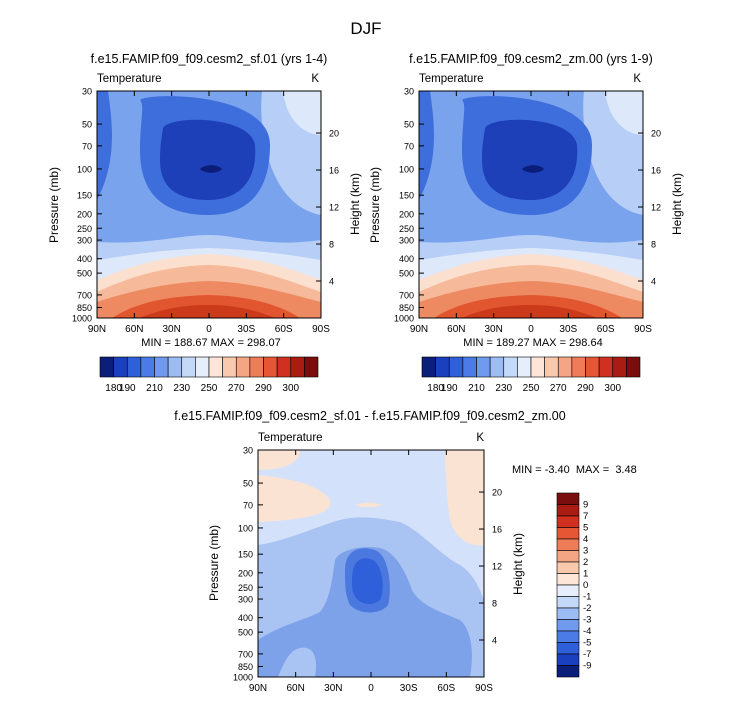 The image size is (733, 701). I want to click on y2-tick-label: 8, so click(331, 245).